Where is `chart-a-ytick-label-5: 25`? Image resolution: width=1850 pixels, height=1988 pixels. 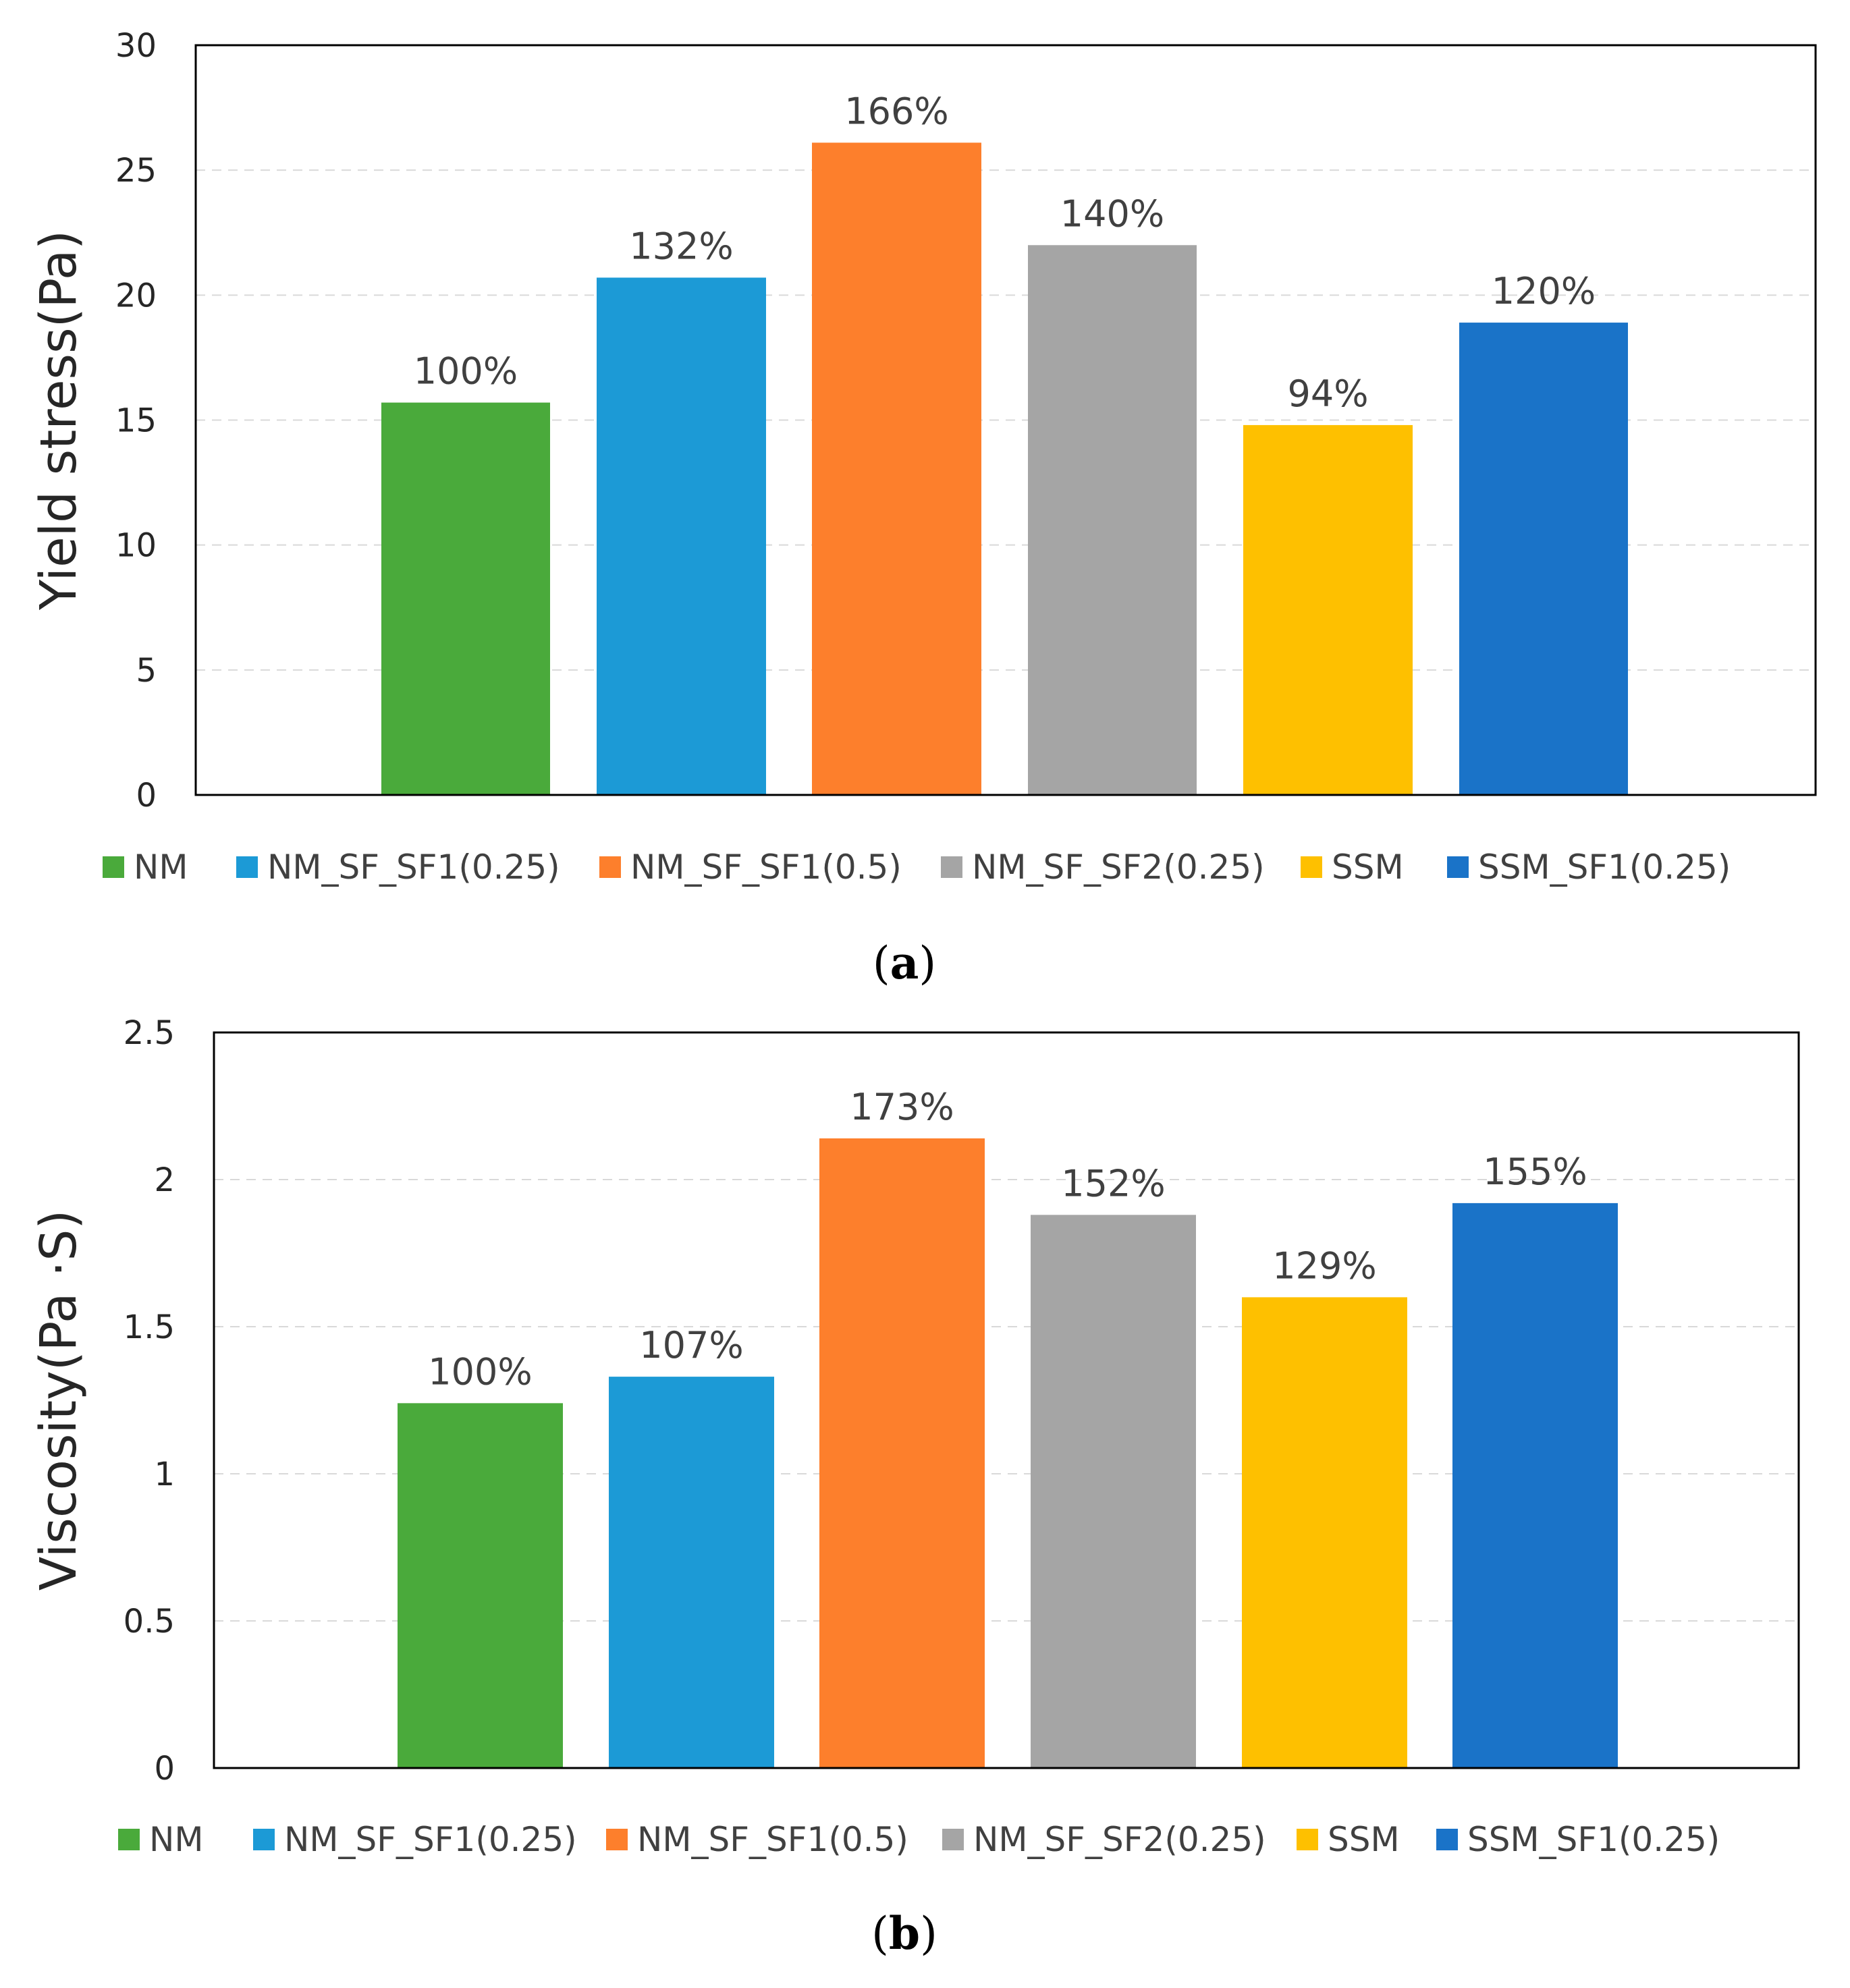 chart-a-ytick-label-5: 25 is located at coordinates (136, 171).